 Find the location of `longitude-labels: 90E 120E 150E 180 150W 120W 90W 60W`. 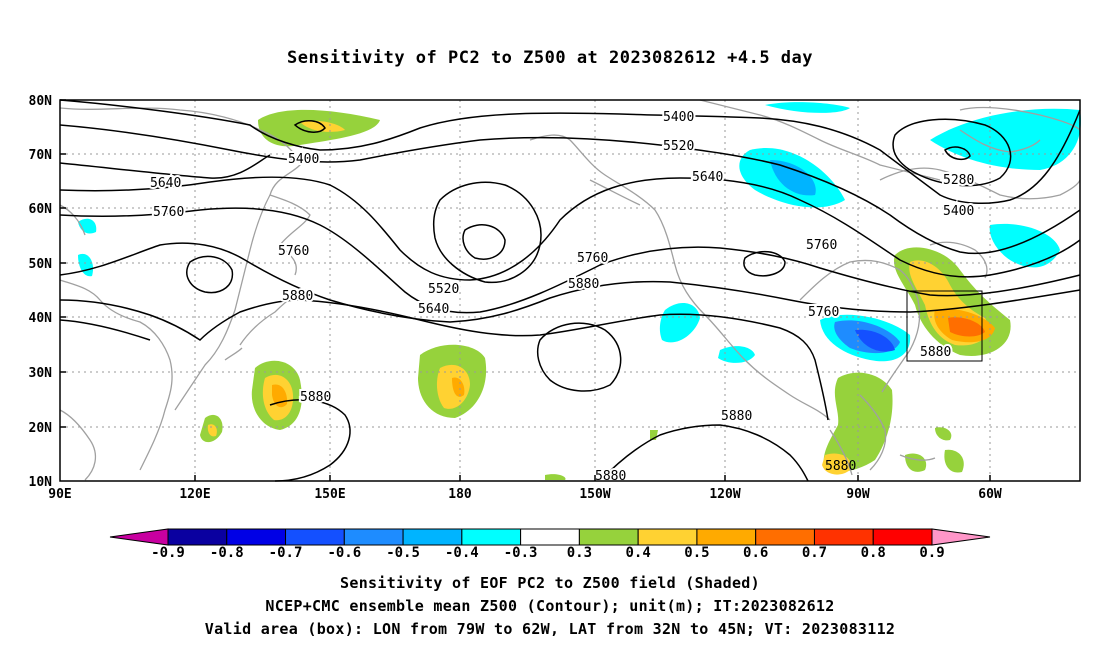

longitude-labels: 90E 120E 150E 180 150W 120W 90W 60W is located at coordinates (525, 494).